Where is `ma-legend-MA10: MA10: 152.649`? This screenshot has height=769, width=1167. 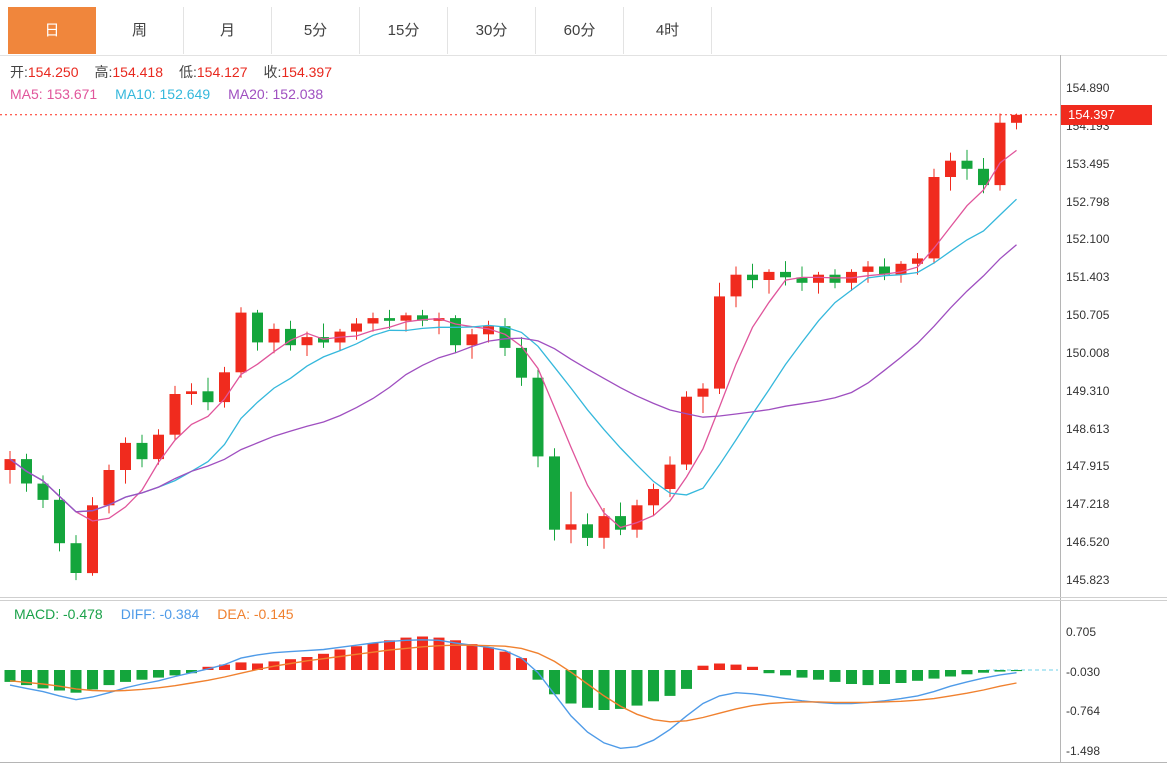 ma-legend-MA10: MA10: 152.649 is located at coordinates (163, 94).